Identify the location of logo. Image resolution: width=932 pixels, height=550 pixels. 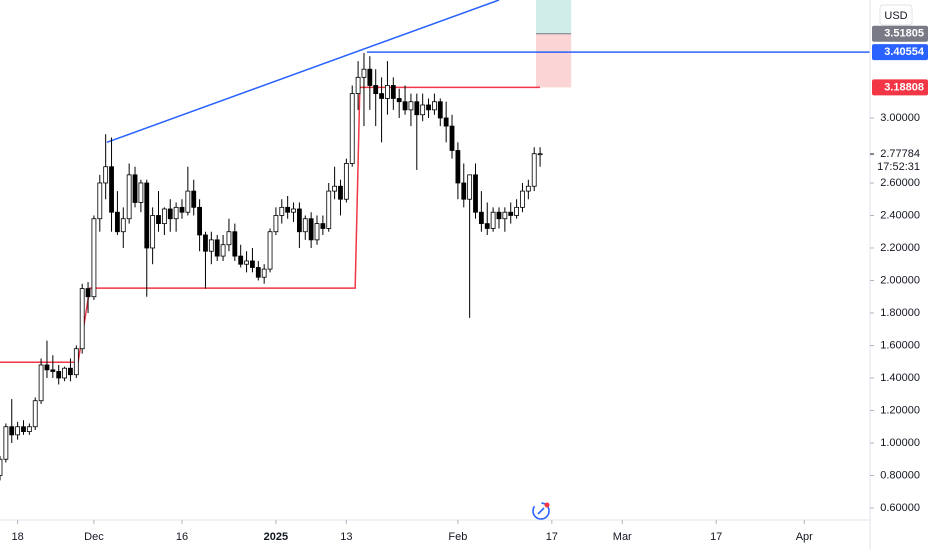
(541, 511).